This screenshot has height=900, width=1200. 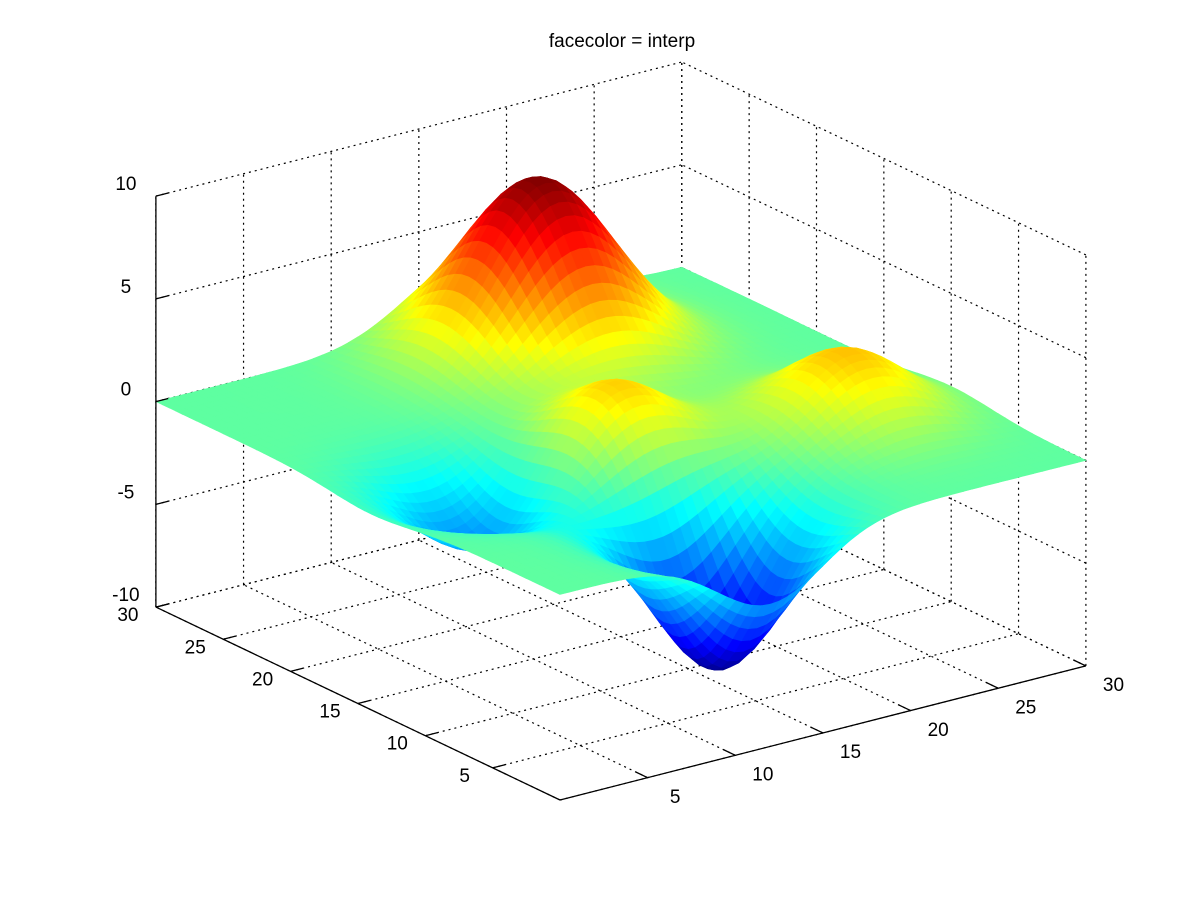 What do you see at coordinates (125, 492) in the screenshot?
I see `z-tick-label: -5` at bounding box center [125, 492].